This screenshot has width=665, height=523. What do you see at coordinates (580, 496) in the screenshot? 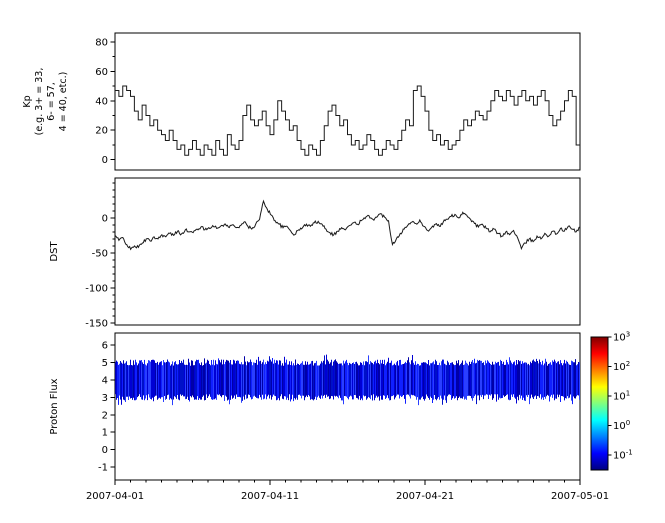
I see `x-tick-label: 2007-05-01` at bounding box center [580, 496].